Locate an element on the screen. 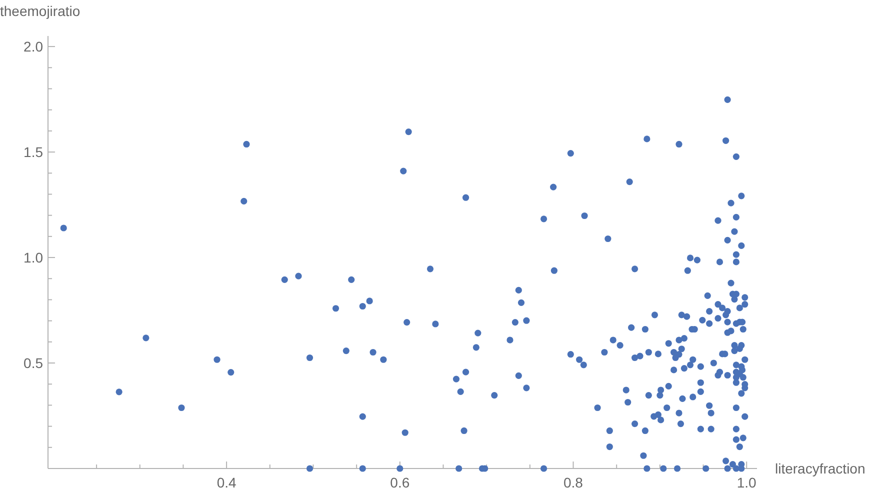  x-tick-label: 0.8 is located at coordinates (574, 482).